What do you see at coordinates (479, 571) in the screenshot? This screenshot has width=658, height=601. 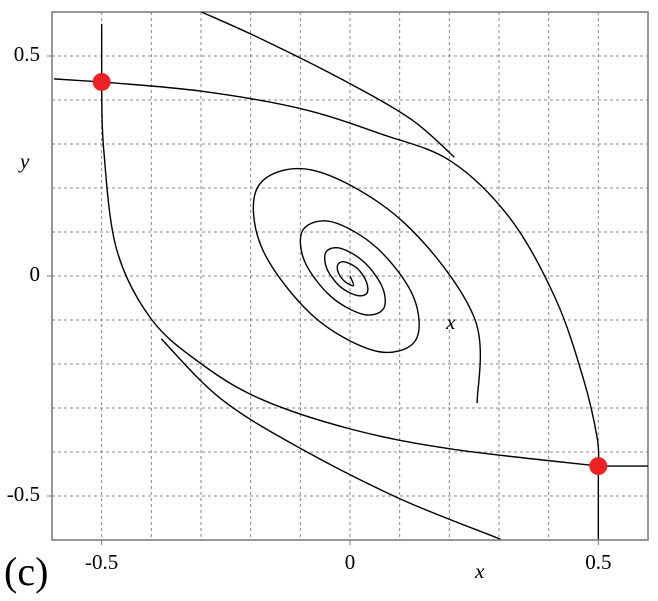 I see `x-axis-label: x` at bounding box center [479, 571].